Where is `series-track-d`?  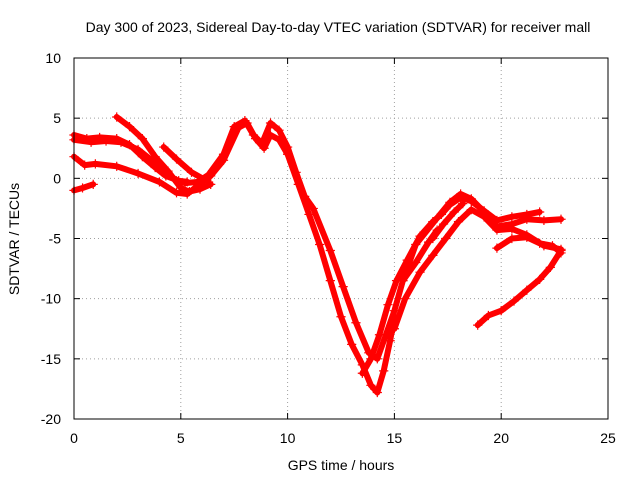 series-track-d is located at coordinates (164, 154).